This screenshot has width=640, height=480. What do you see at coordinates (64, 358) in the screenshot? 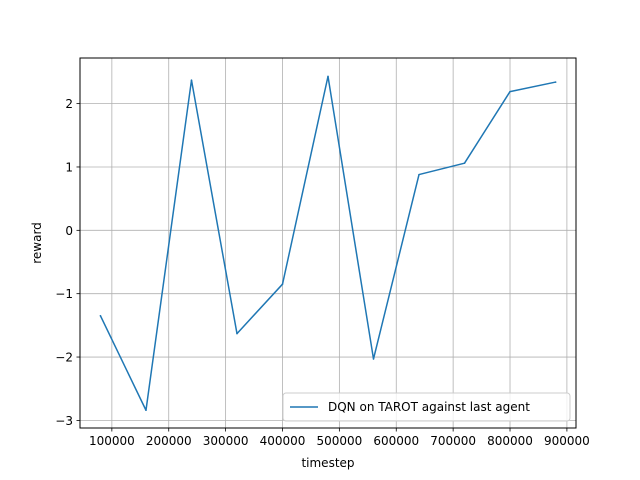
I see `y-tick-label: −2` at bounding box center [64, 358].